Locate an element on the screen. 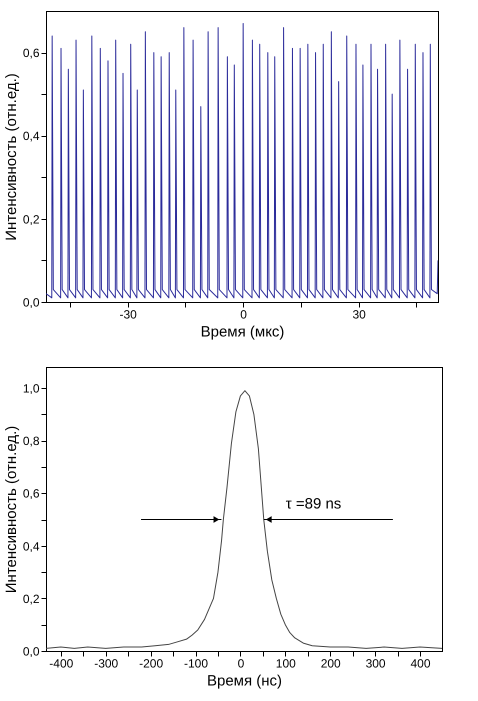  y-tick-label: 1,0 is located at coordinates (31, 389).